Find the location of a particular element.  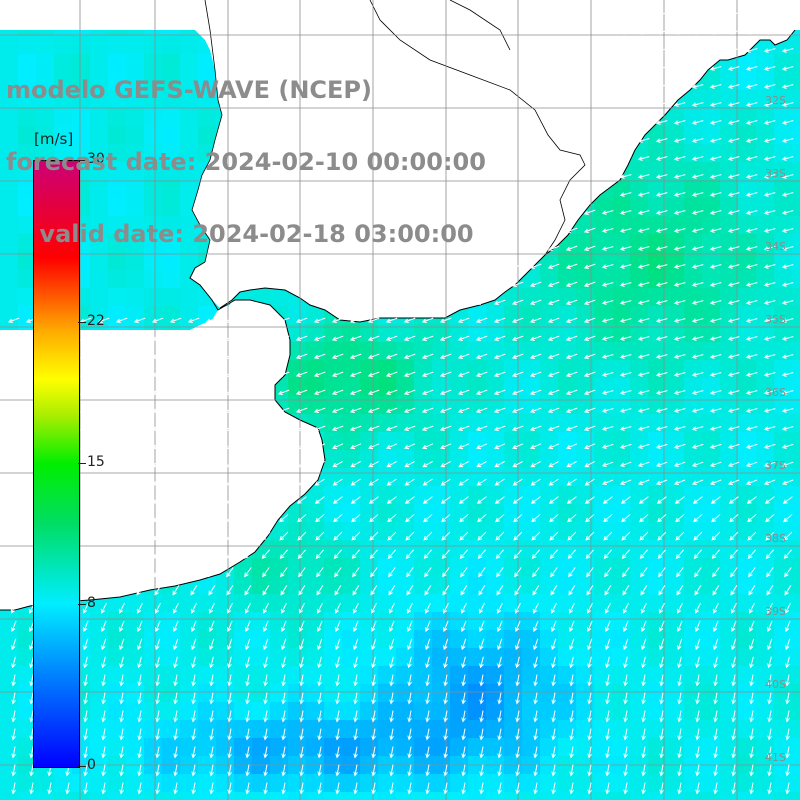

colorbar-tick is located at coordinates (82, 160).